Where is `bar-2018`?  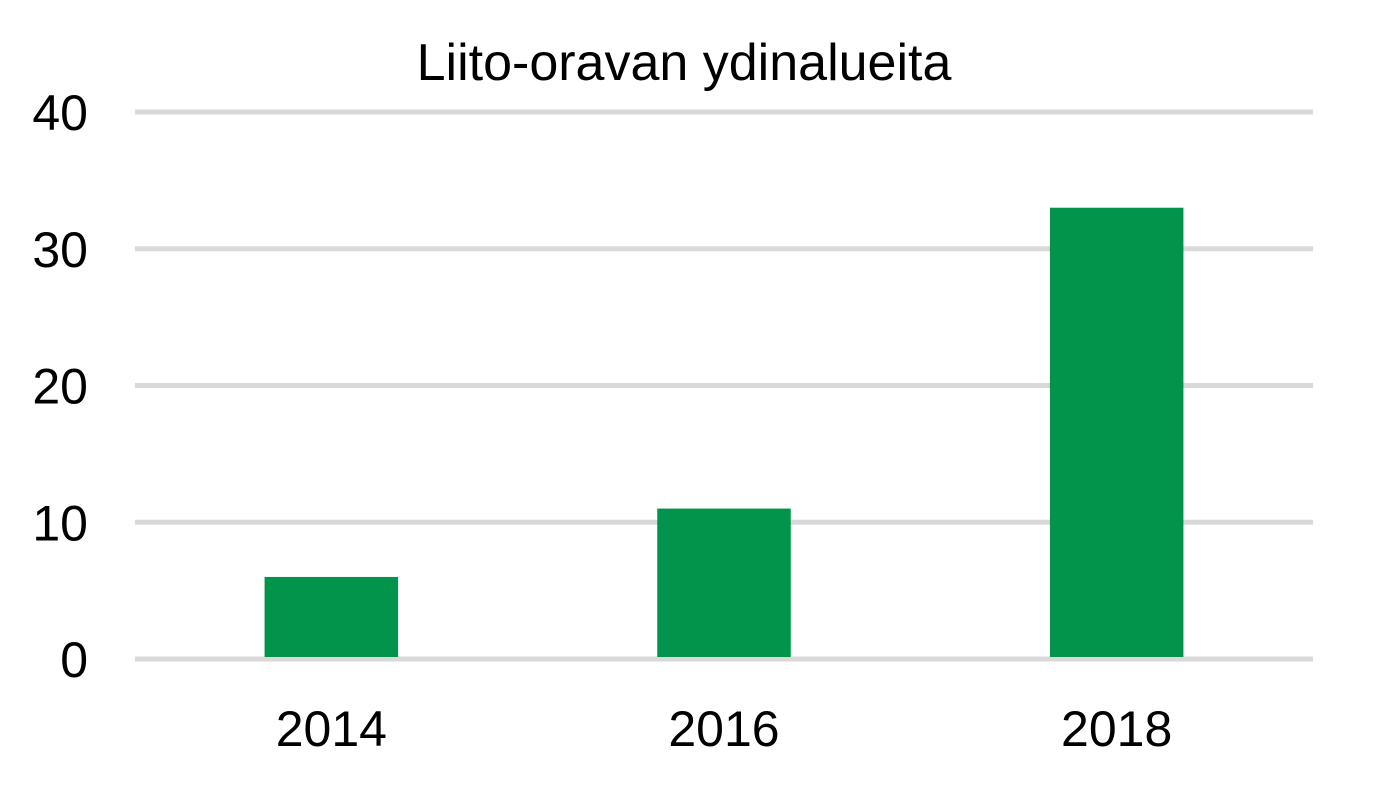
bar-2018 is located at coordinates (1116, 432).